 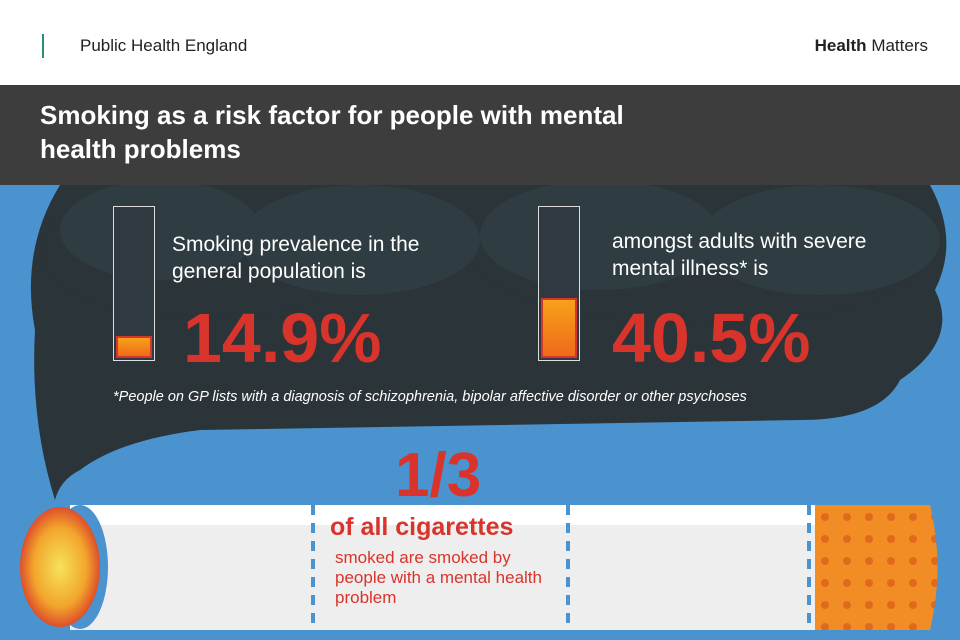 I want to click on brand: Health Matters, so click(x=871, y=46).